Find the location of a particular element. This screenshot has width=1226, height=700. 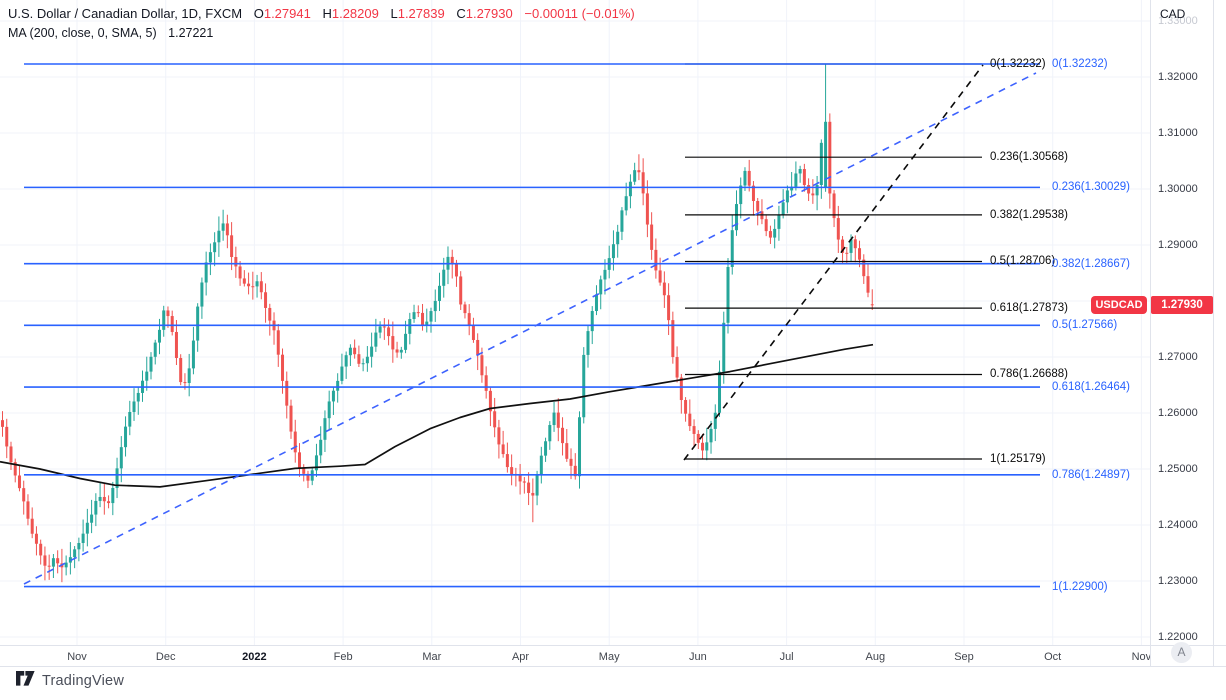

fib-black-label: 0.786(1.26688) is located at coordinates (1029, 374).